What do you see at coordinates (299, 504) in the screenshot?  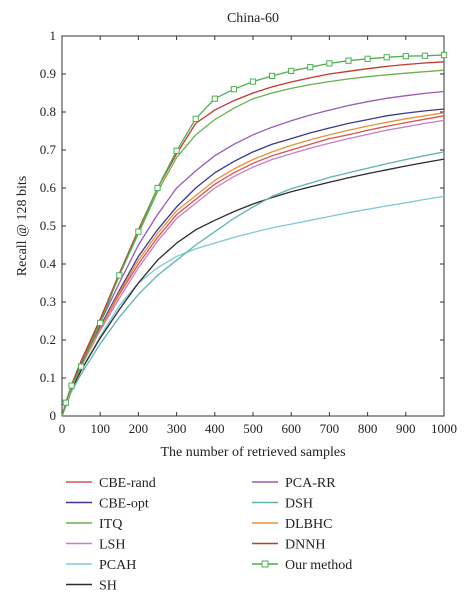 I see `legend-label: DSH` at bounding box center [299, 504].